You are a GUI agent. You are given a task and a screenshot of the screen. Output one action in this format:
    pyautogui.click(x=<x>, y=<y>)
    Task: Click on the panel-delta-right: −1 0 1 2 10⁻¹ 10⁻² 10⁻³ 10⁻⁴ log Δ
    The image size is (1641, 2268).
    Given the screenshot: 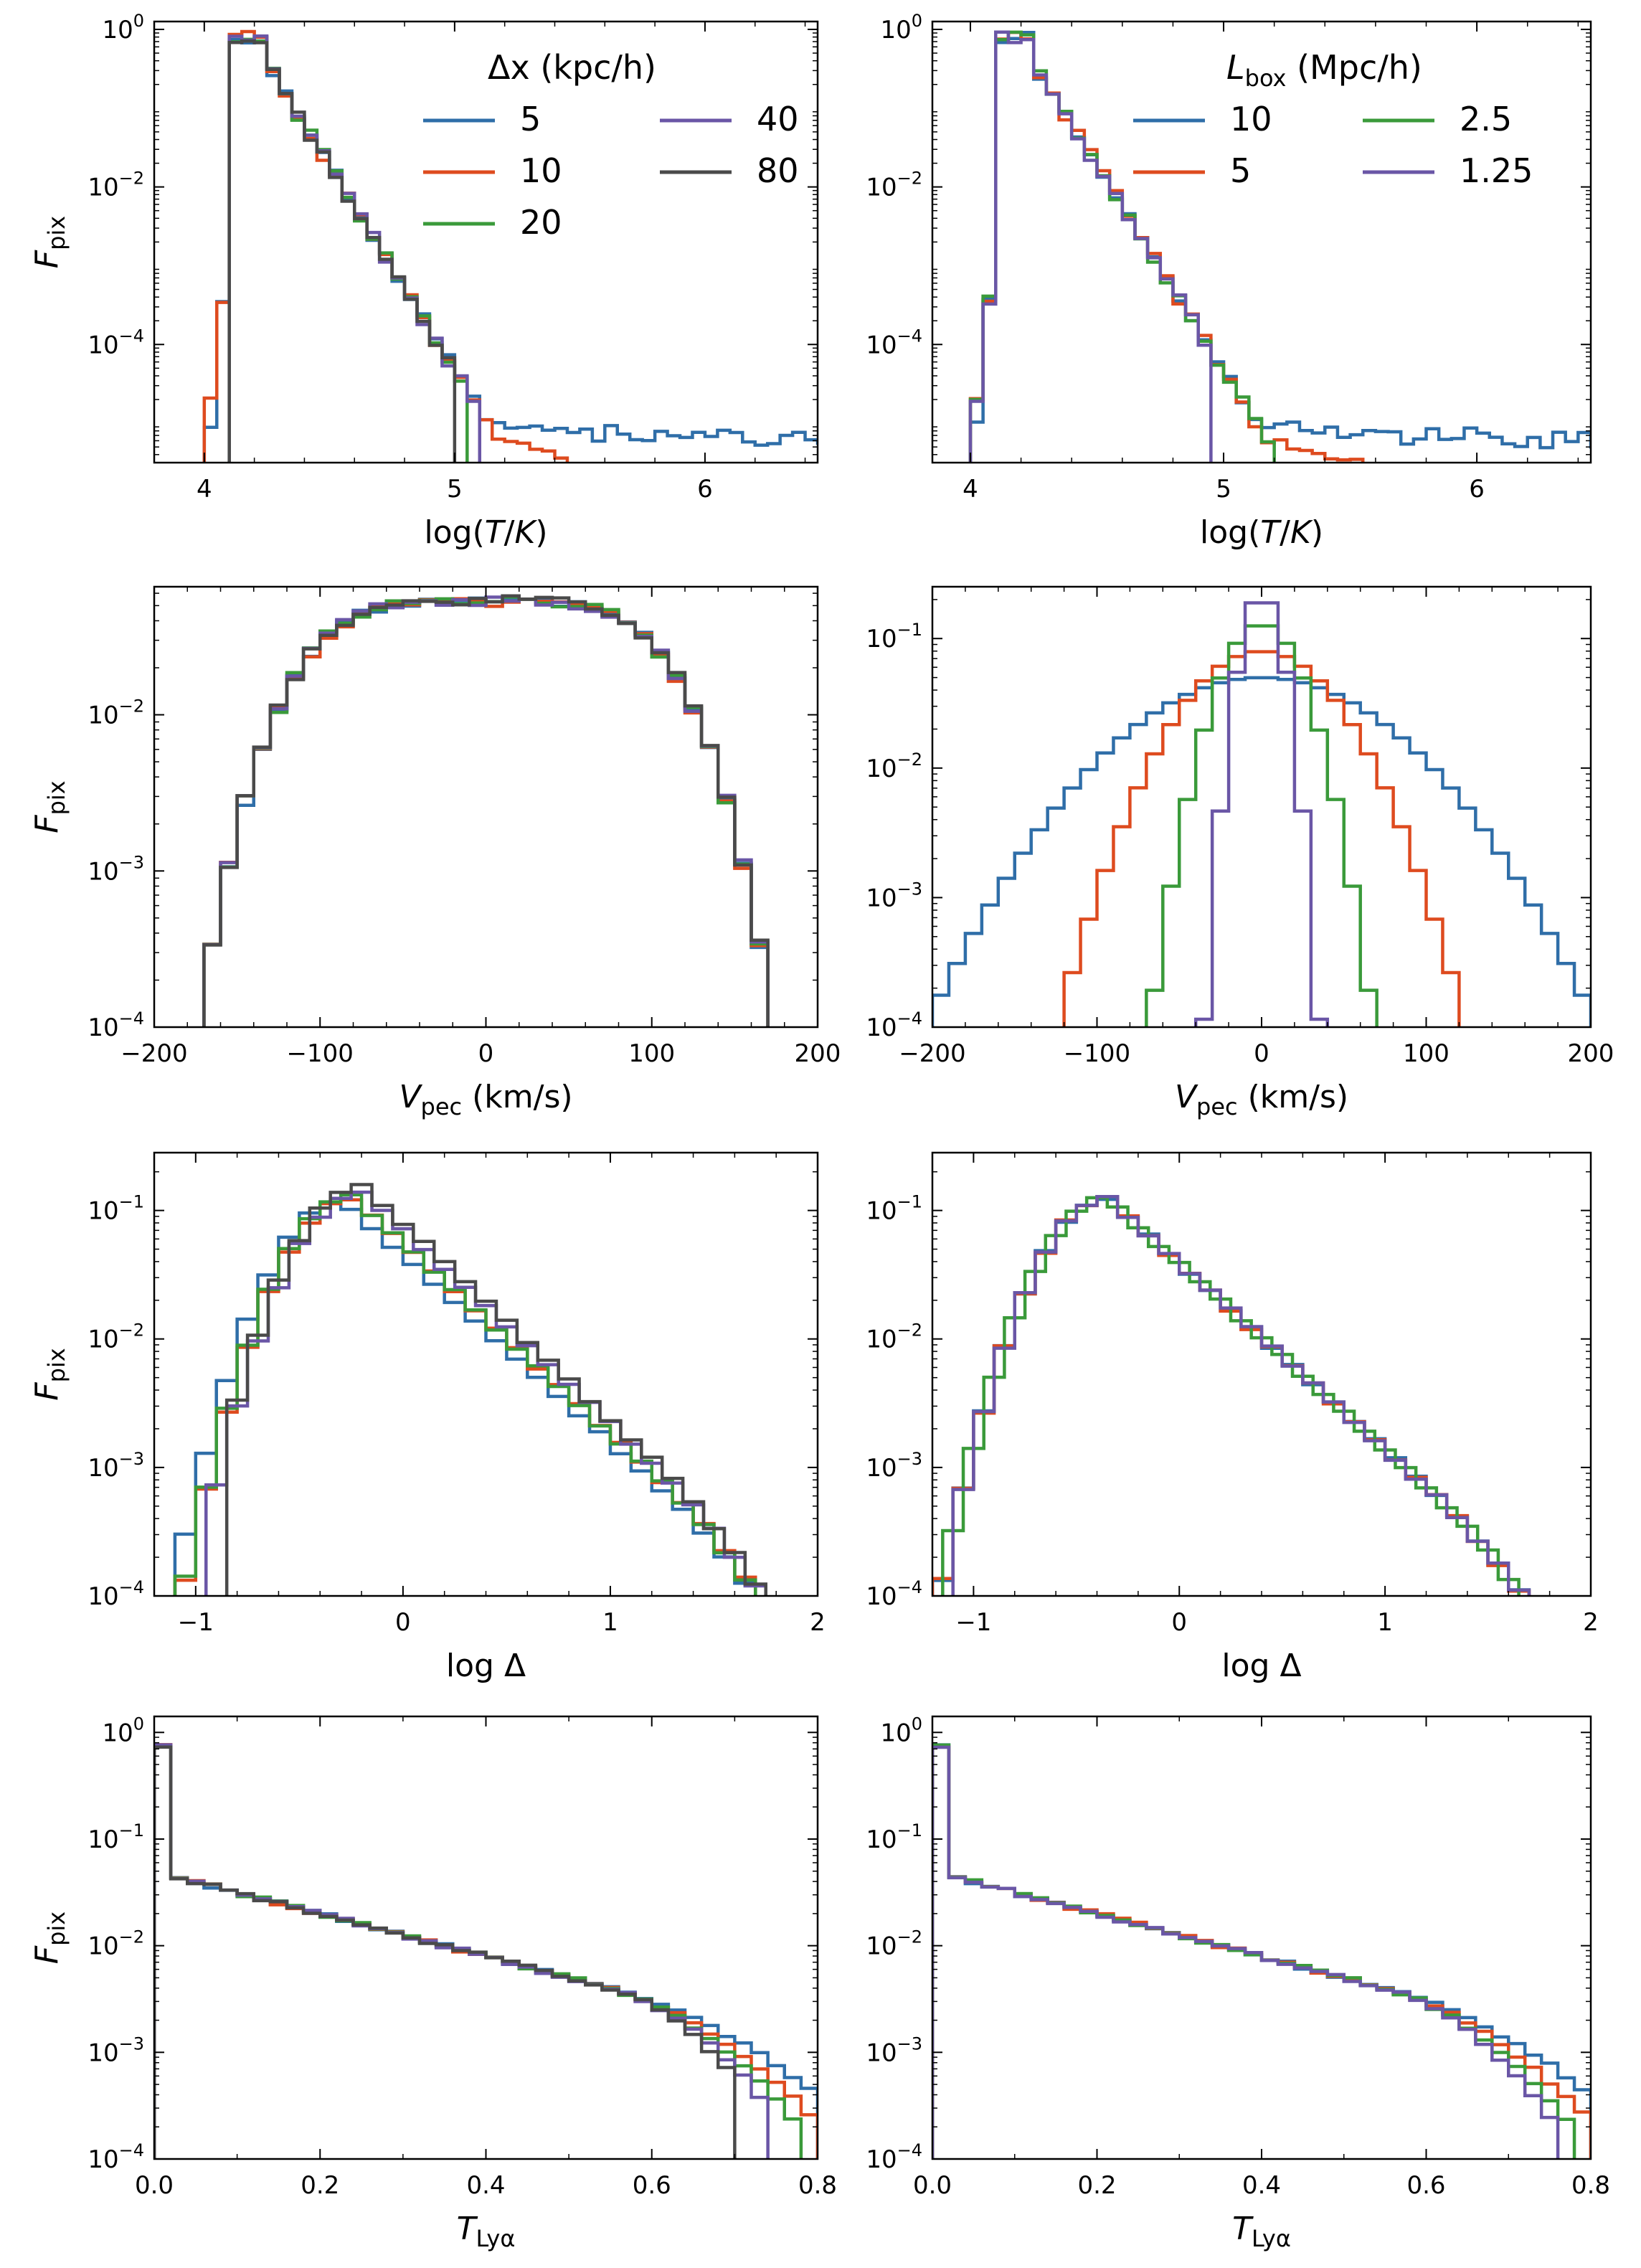 What is the action you would take?
    pyautogui.click(x=1232, y=1417)
    